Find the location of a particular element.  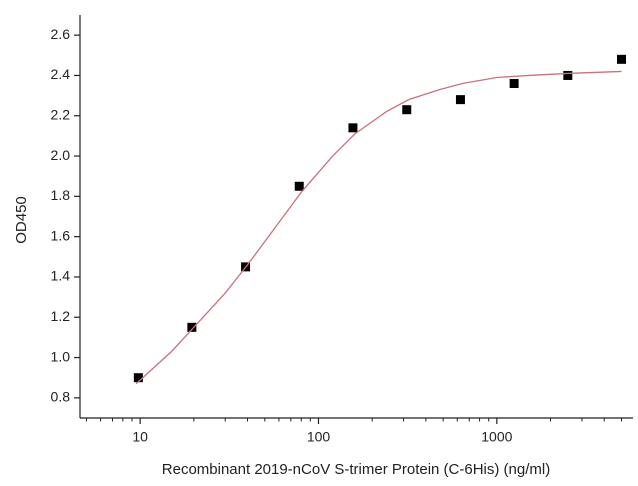

x-tick-label: 100 is located at coordinates (319, 437).